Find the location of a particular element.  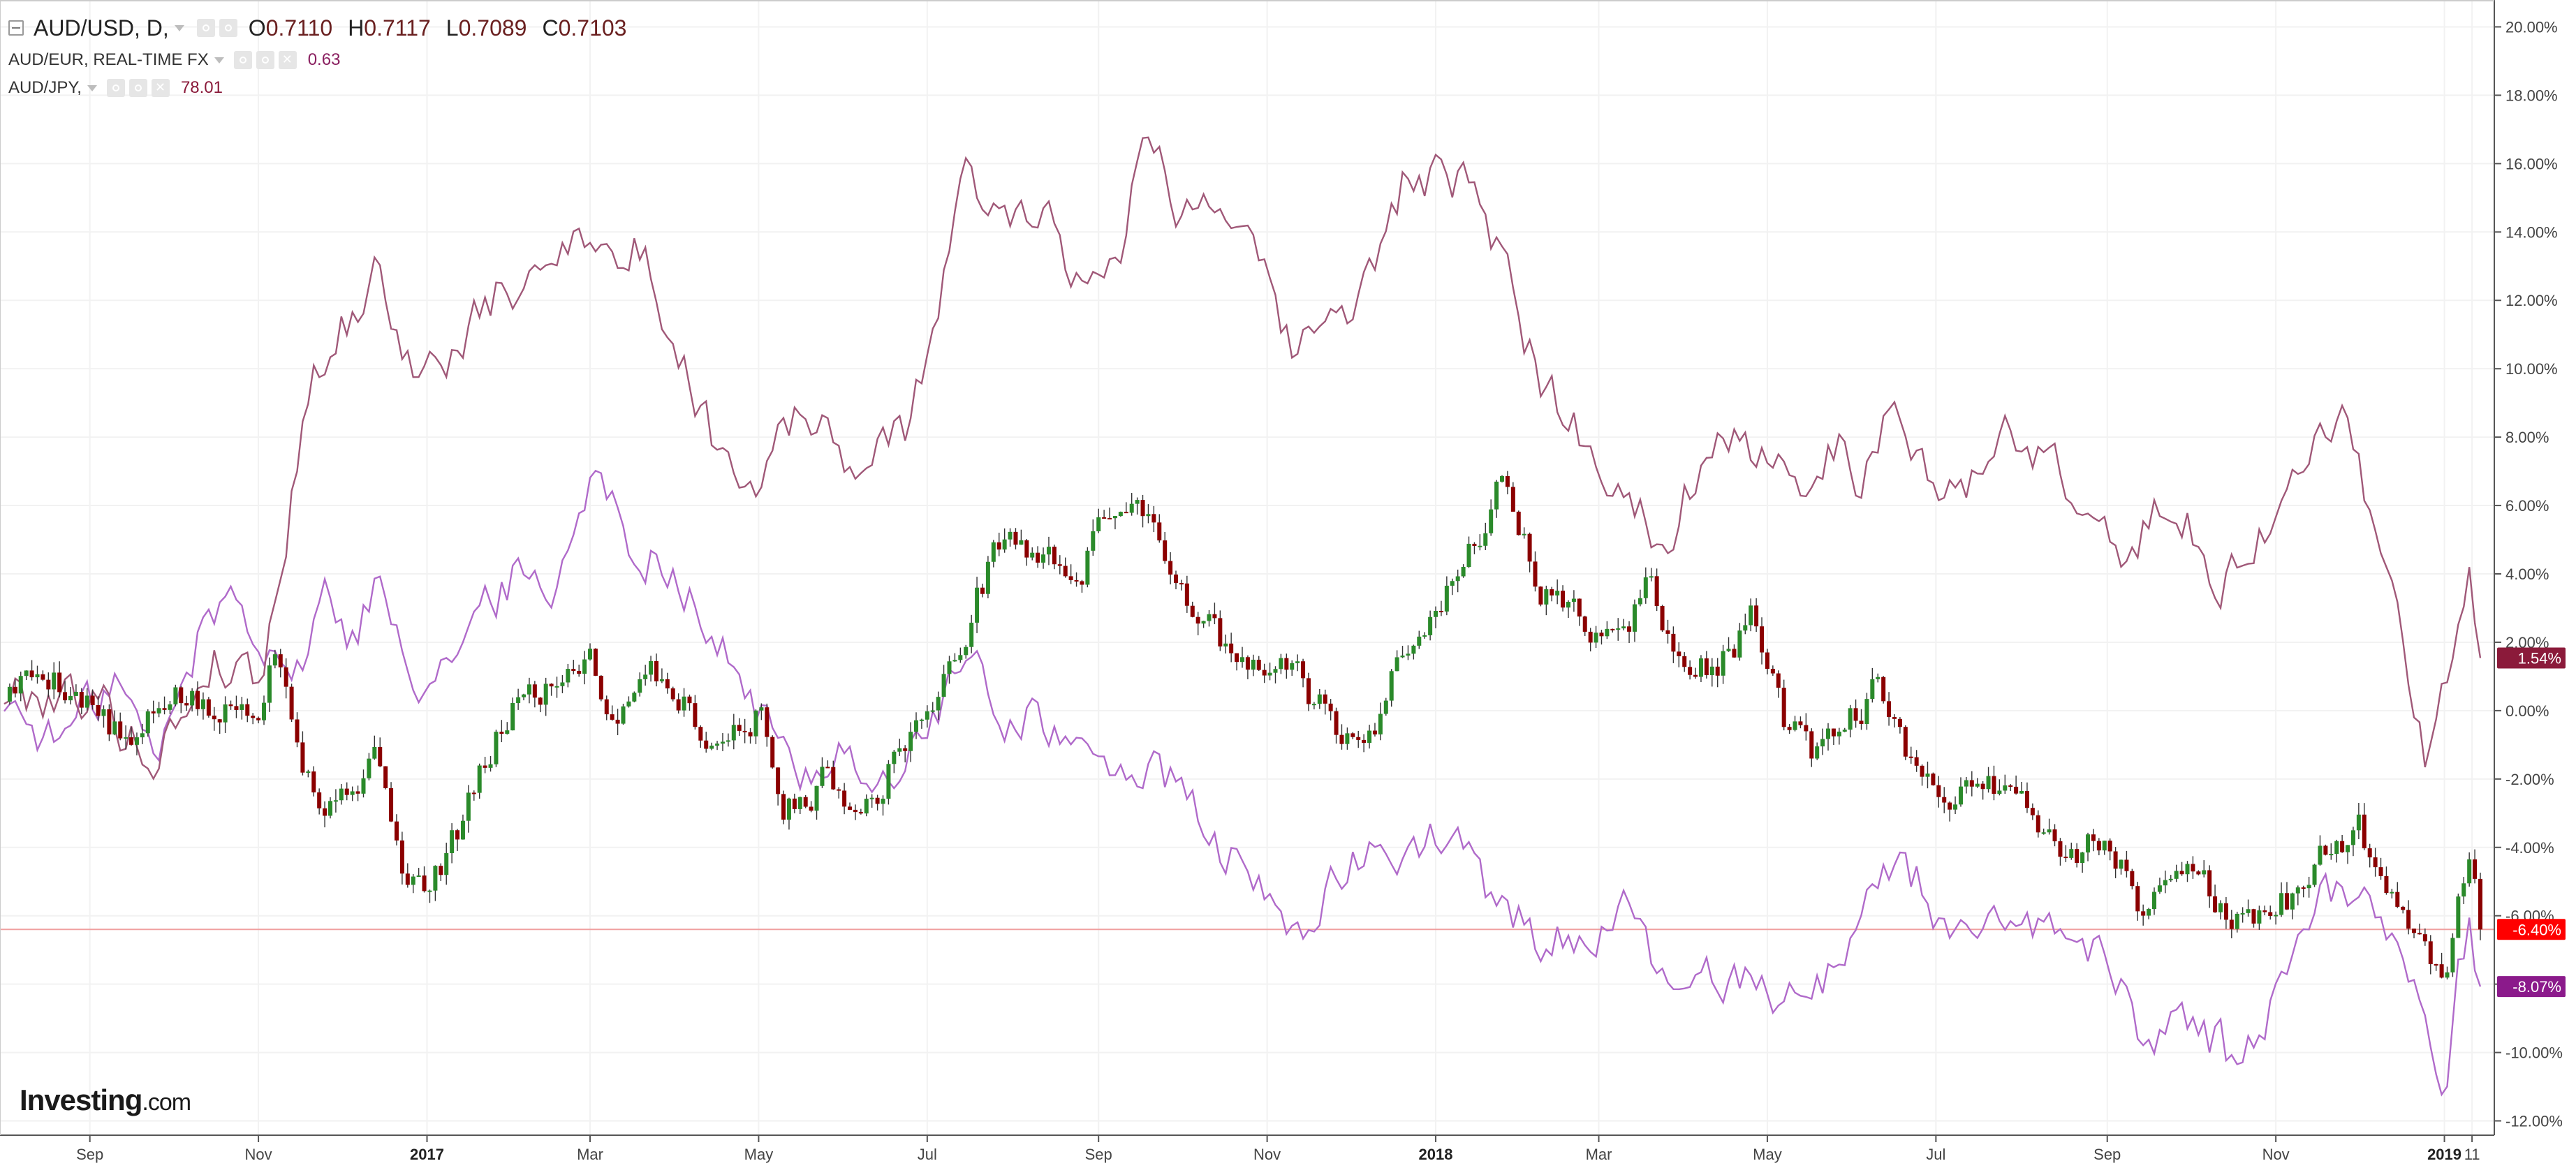

compare2-symbol: AUD/JPY, is located at coordinates (45, 87).